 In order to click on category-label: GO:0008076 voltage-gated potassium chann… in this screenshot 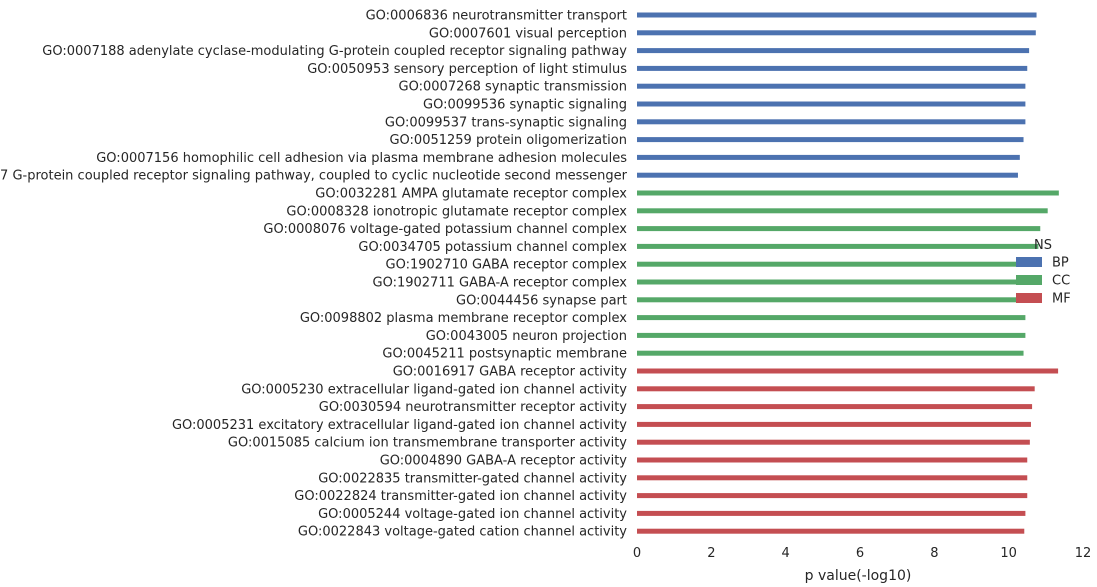, I will do `click(445, 229)`.